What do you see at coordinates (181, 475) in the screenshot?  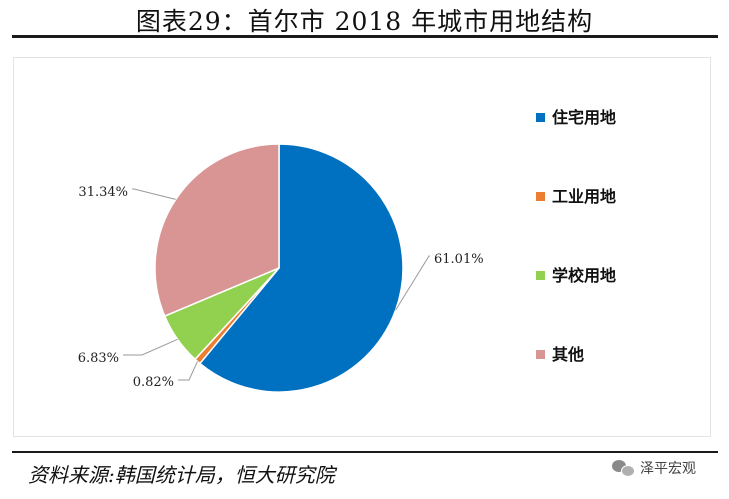 I see `source-note: 资料来源:韩国统计局，恒大研究院` at bounding box center [181, 475].